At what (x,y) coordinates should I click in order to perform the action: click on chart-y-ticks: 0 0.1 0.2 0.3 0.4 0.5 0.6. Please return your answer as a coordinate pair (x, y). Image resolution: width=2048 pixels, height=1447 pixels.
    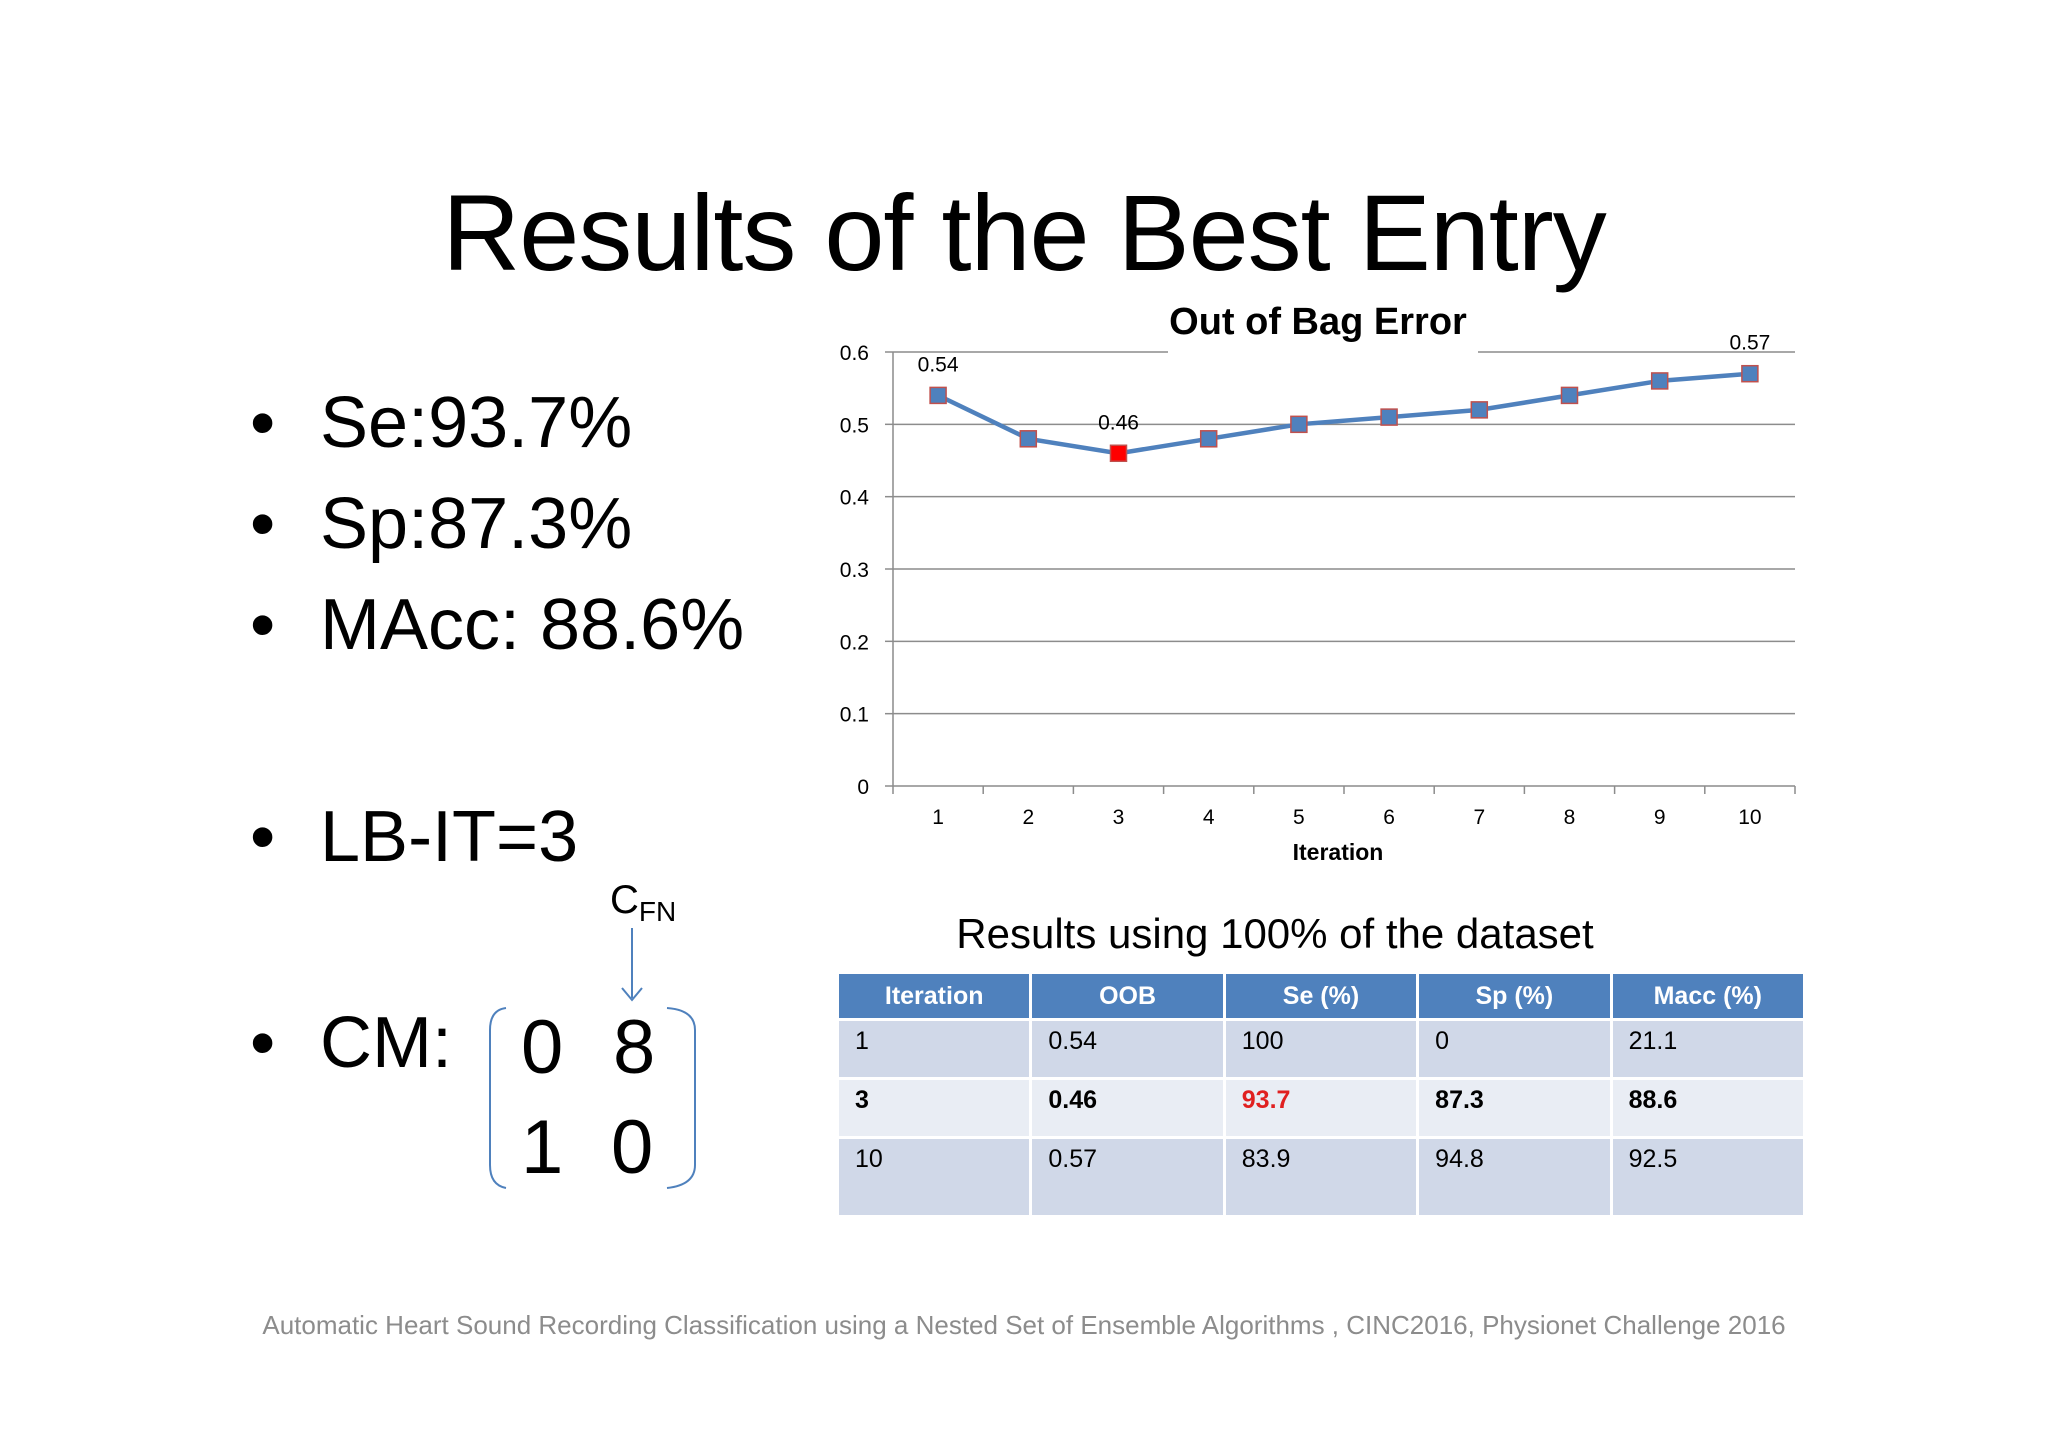
    Looking at the image, I should click on (855, 570).